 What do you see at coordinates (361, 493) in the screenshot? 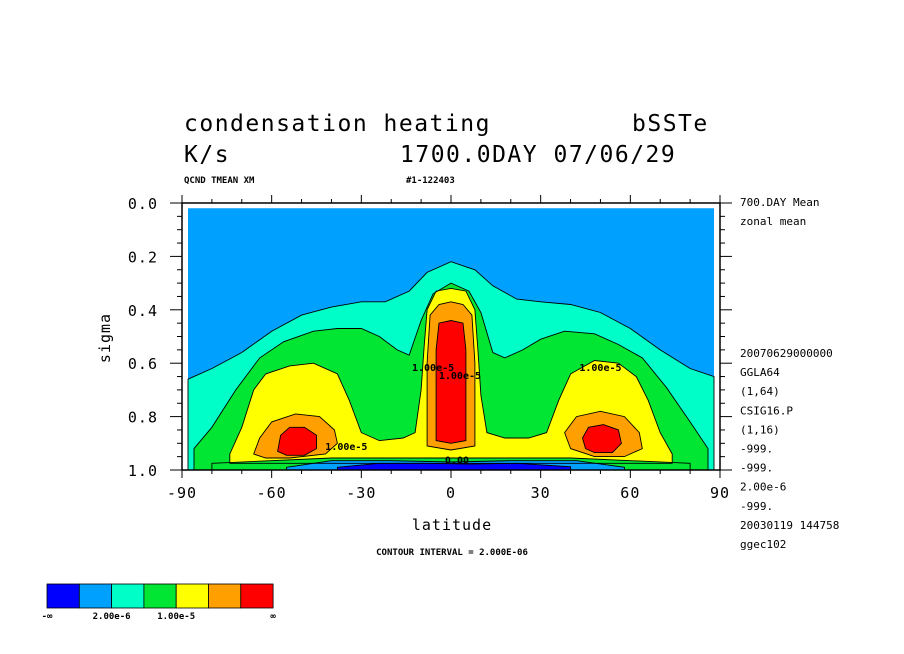
I see `x-tick-label: -30` at bounding box center [361, 493].